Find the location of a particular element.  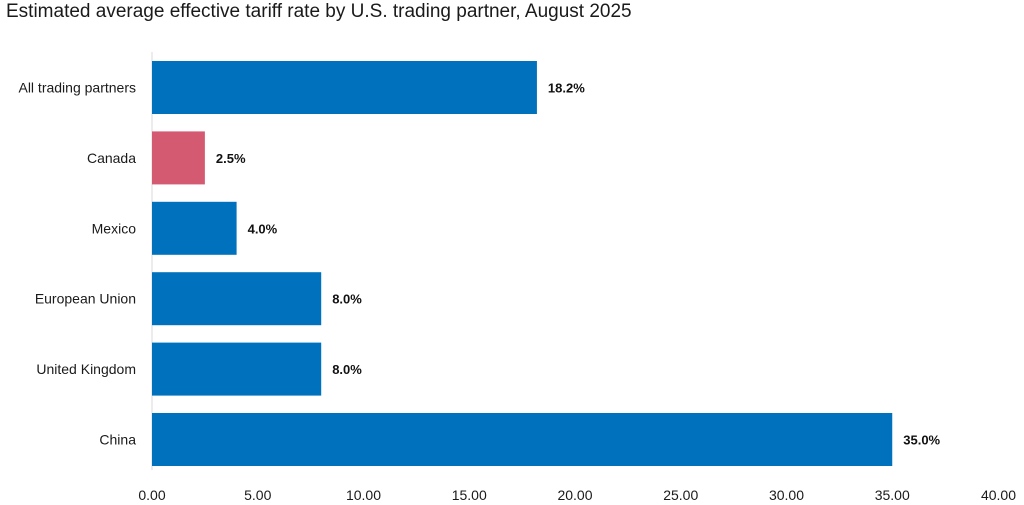

category-label: United Kingdom is located at coordinates (86, 369).